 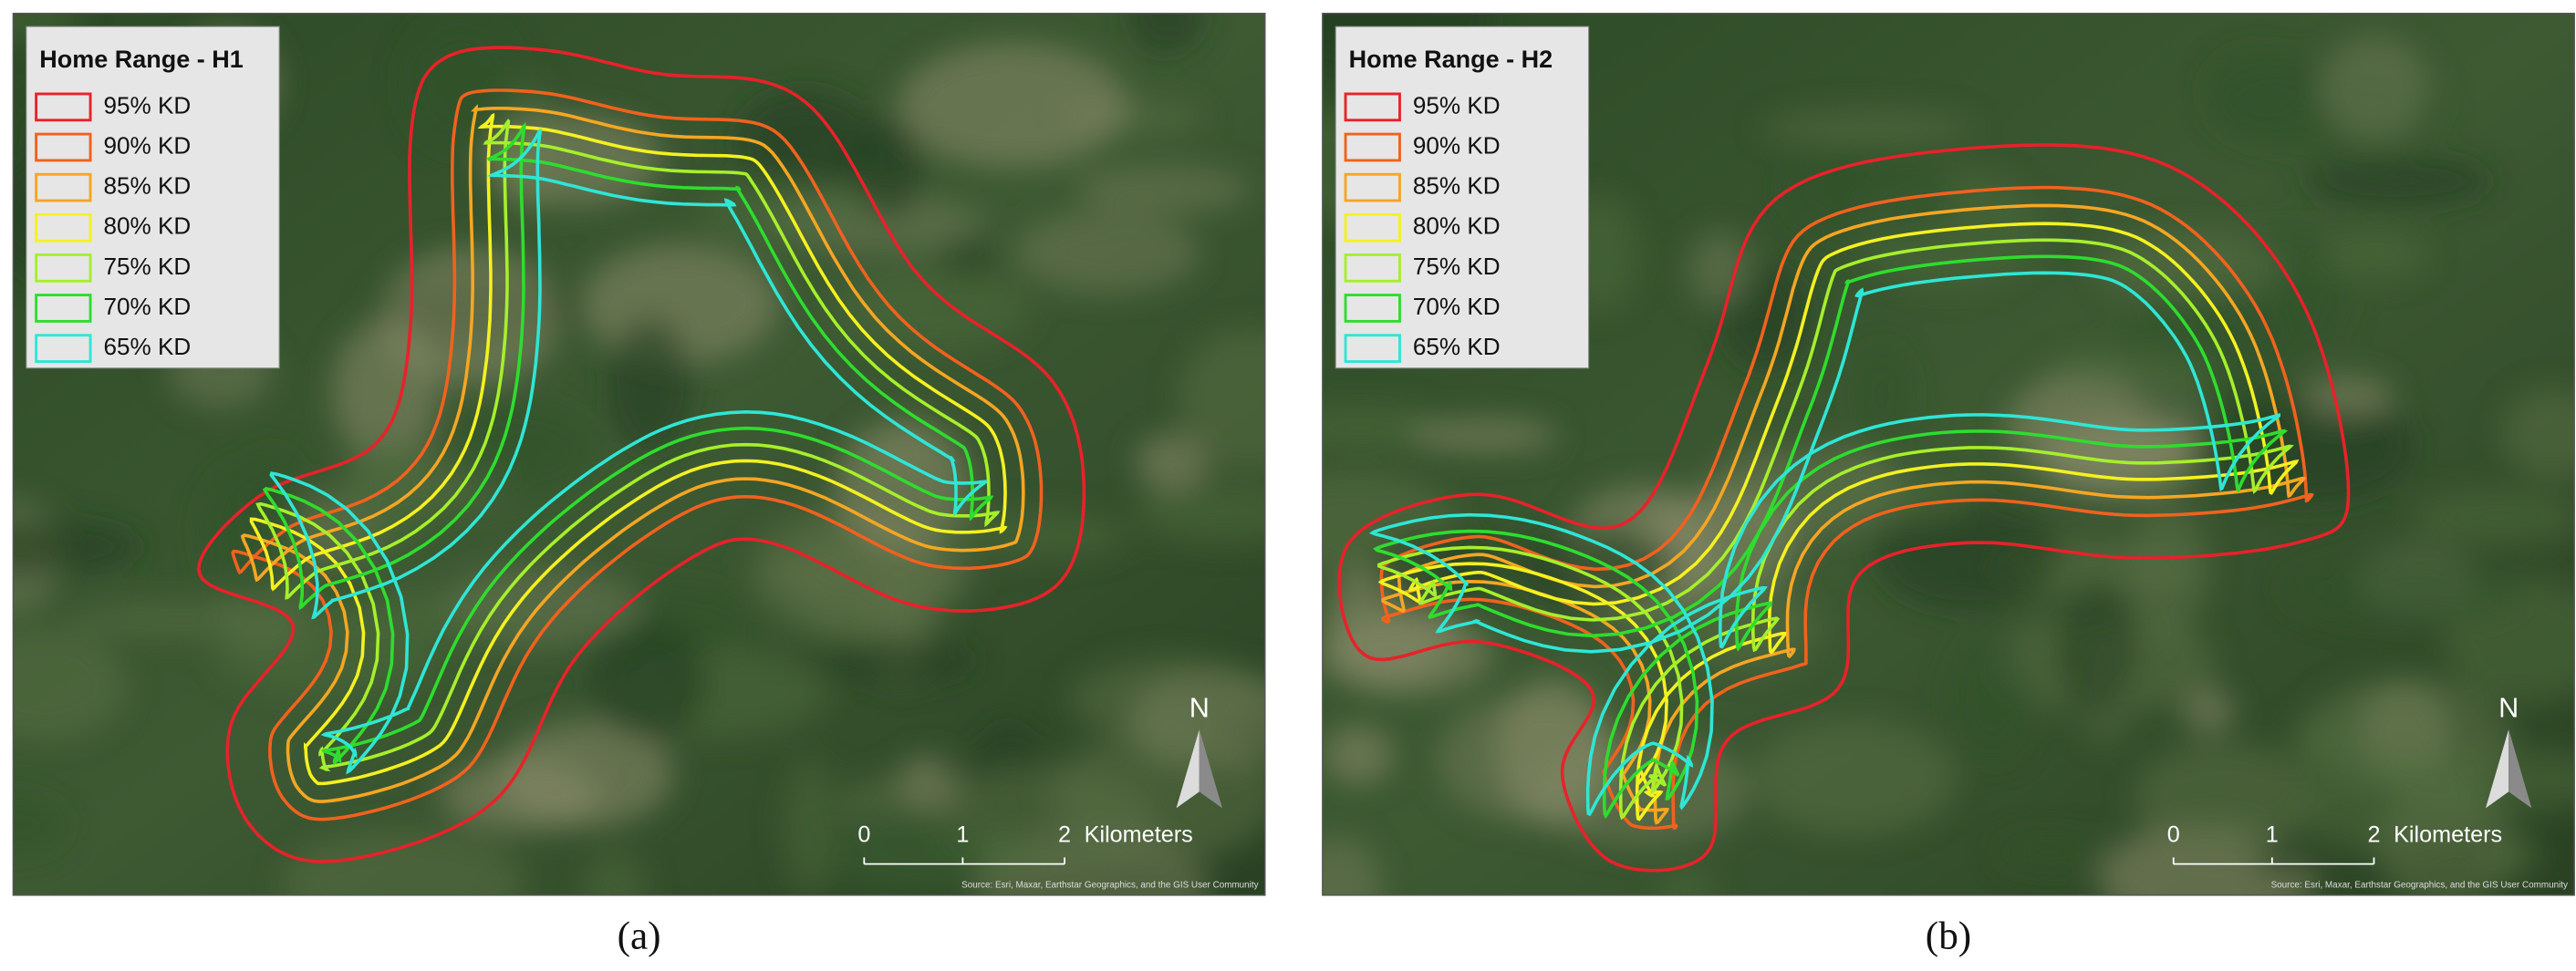 I want to click on north-label: N, so click(x=2508, y=707).